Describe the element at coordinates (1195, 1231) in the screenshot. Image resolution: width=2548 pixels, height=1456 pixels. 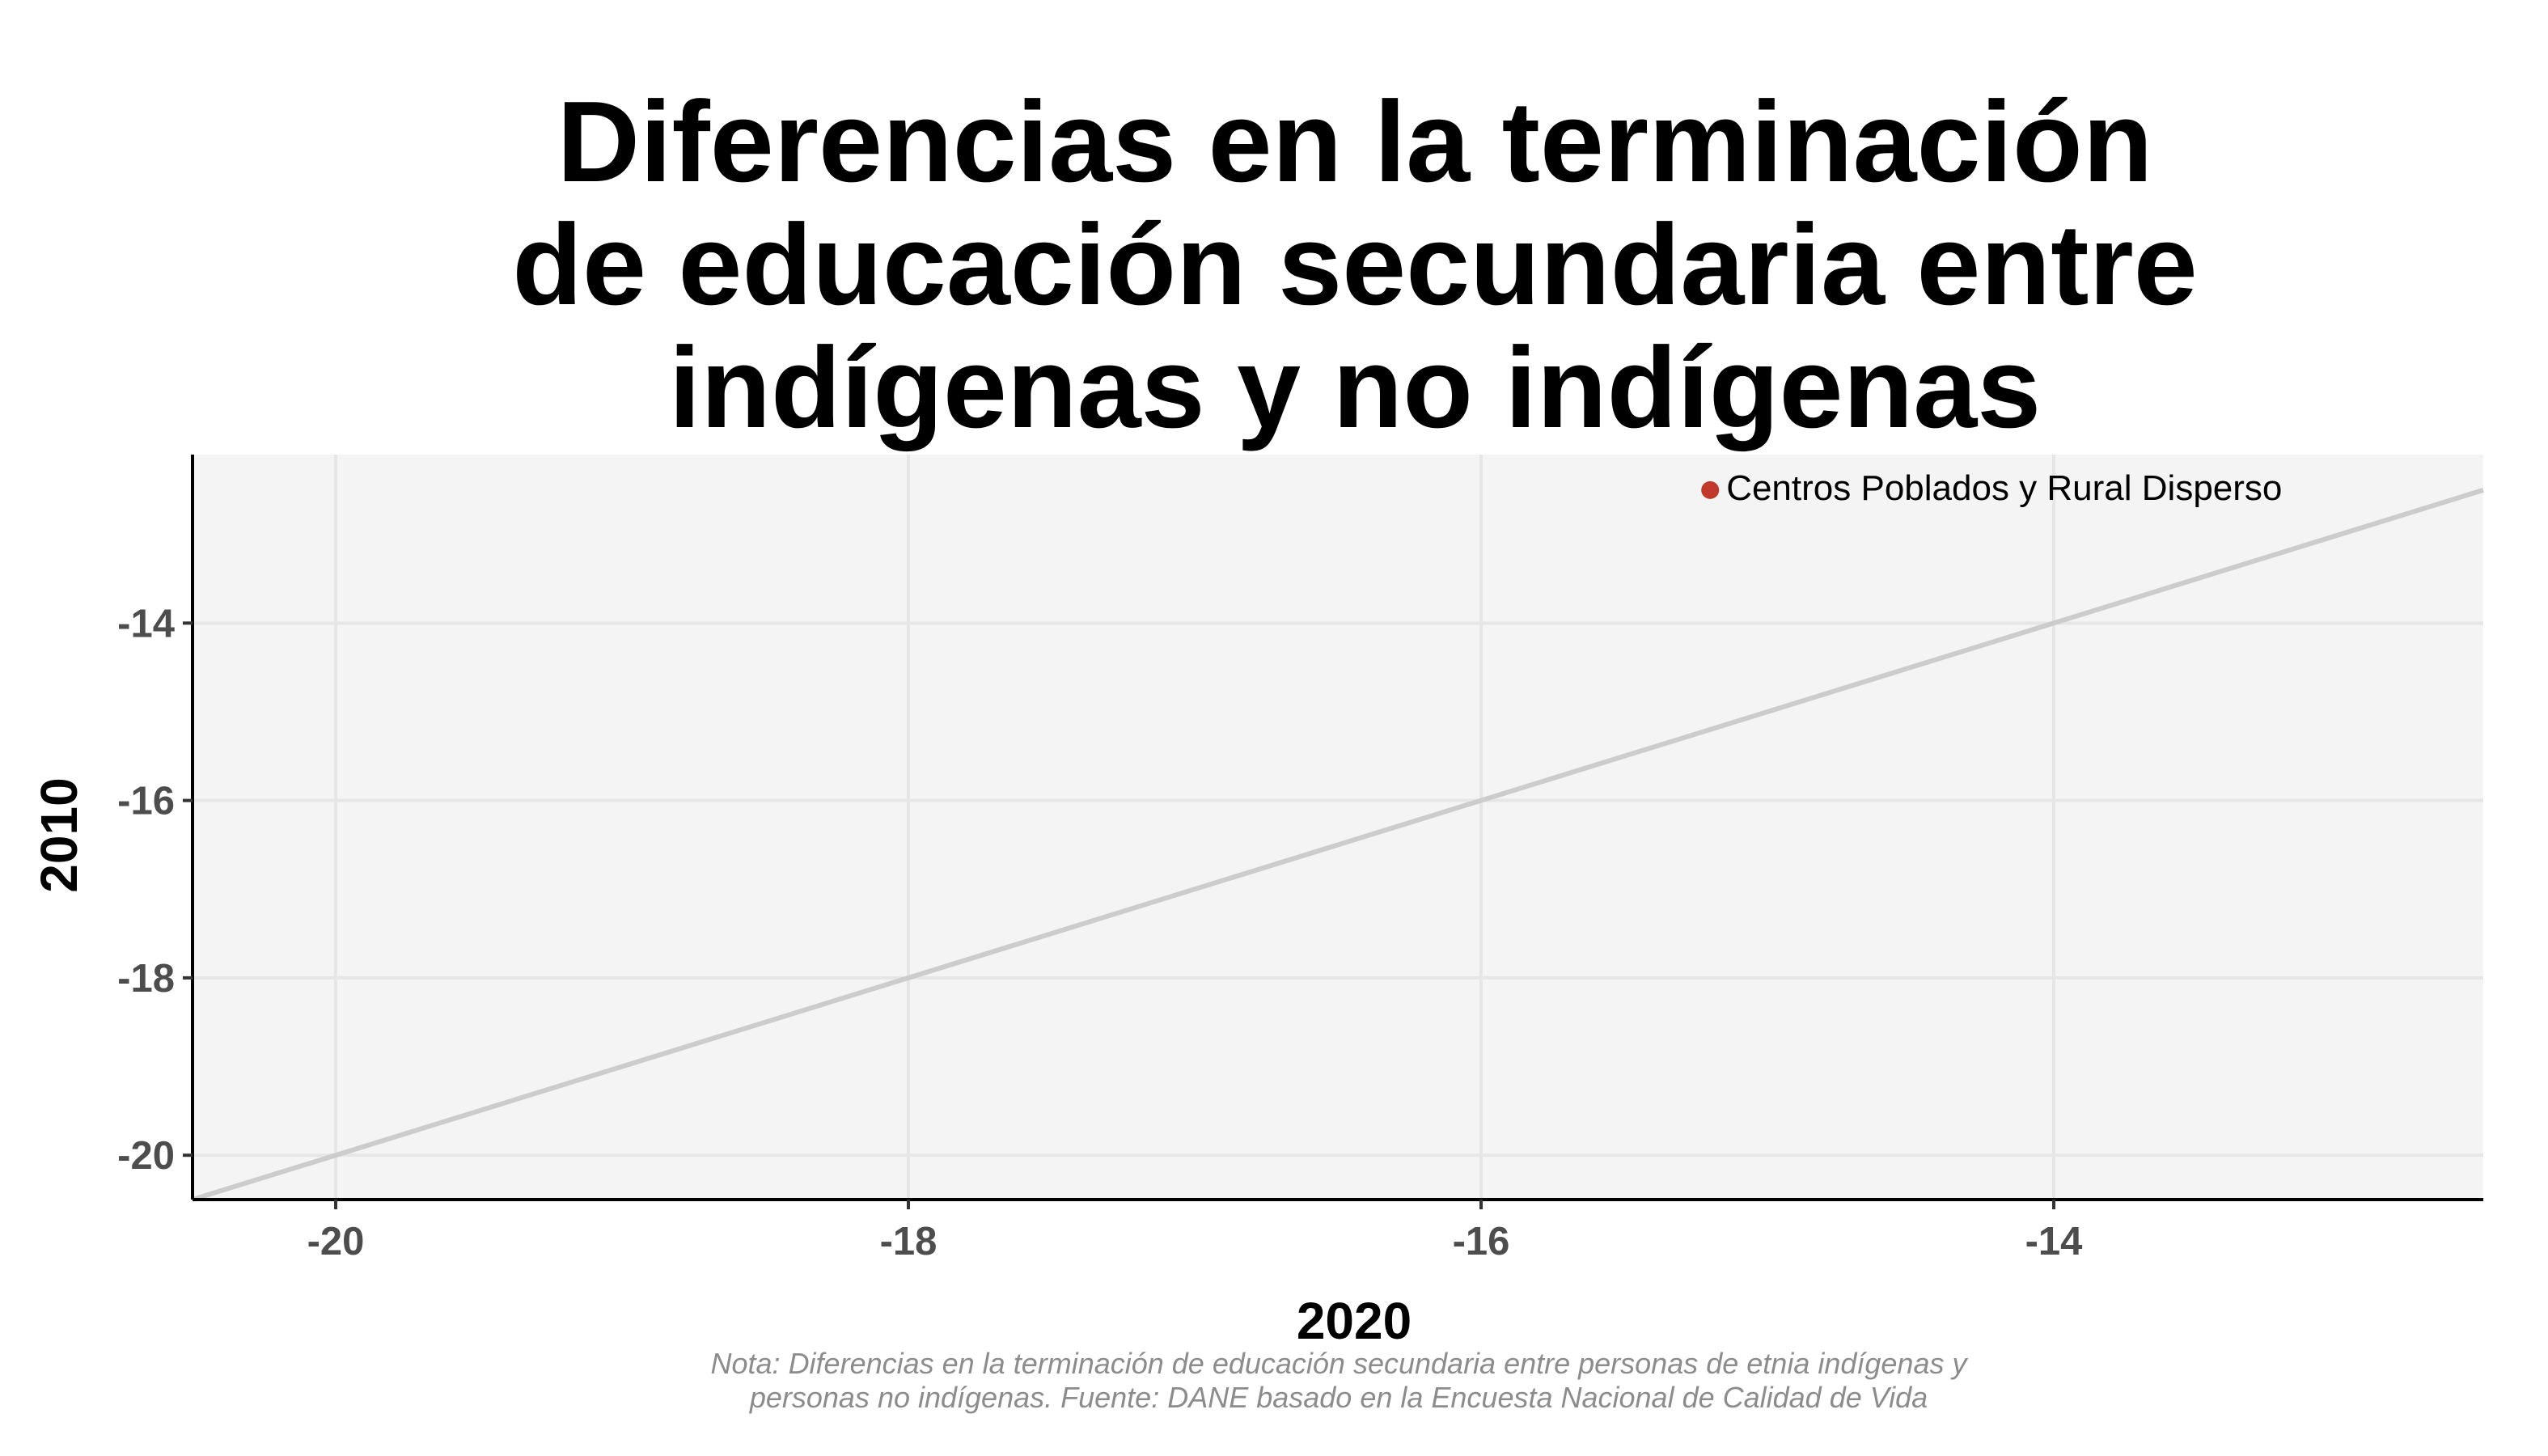
I see `x-axis-ticks: -20 -18 -16 -14` at that location.